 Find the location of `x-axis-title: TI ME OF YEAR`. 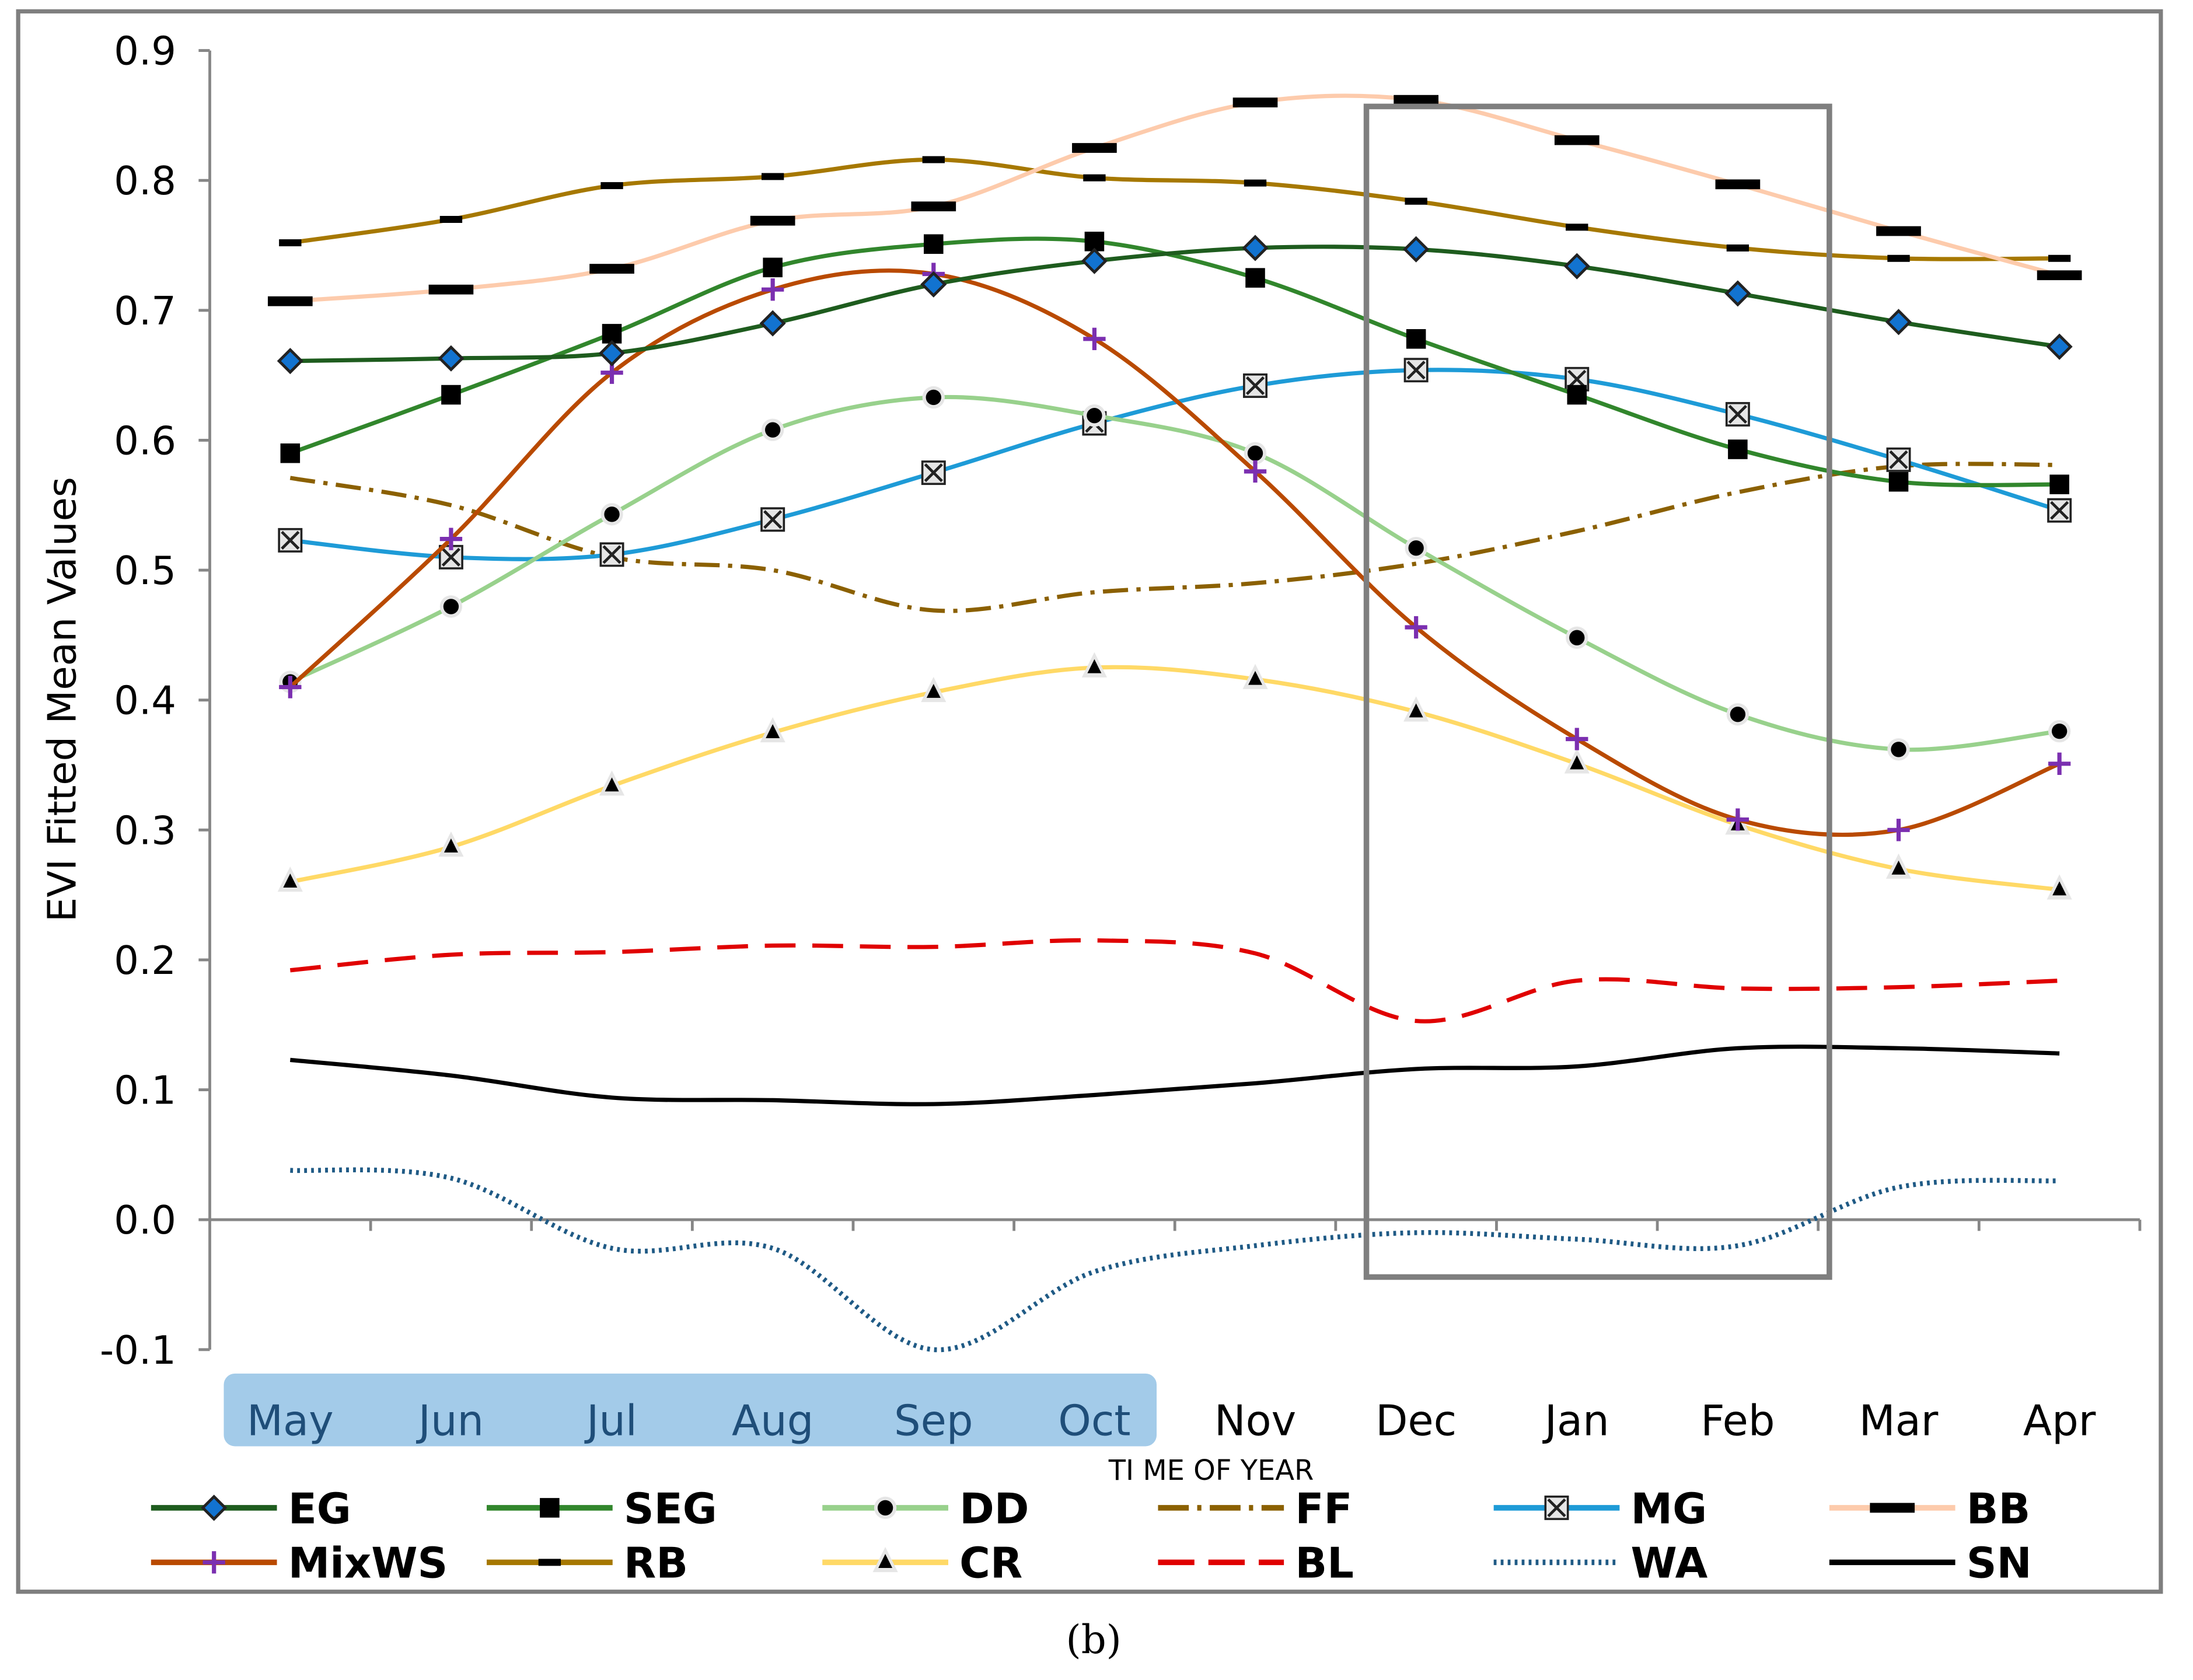

x-axis-title: TI ME OF YEAR is located at coordinates (1211, 1471).